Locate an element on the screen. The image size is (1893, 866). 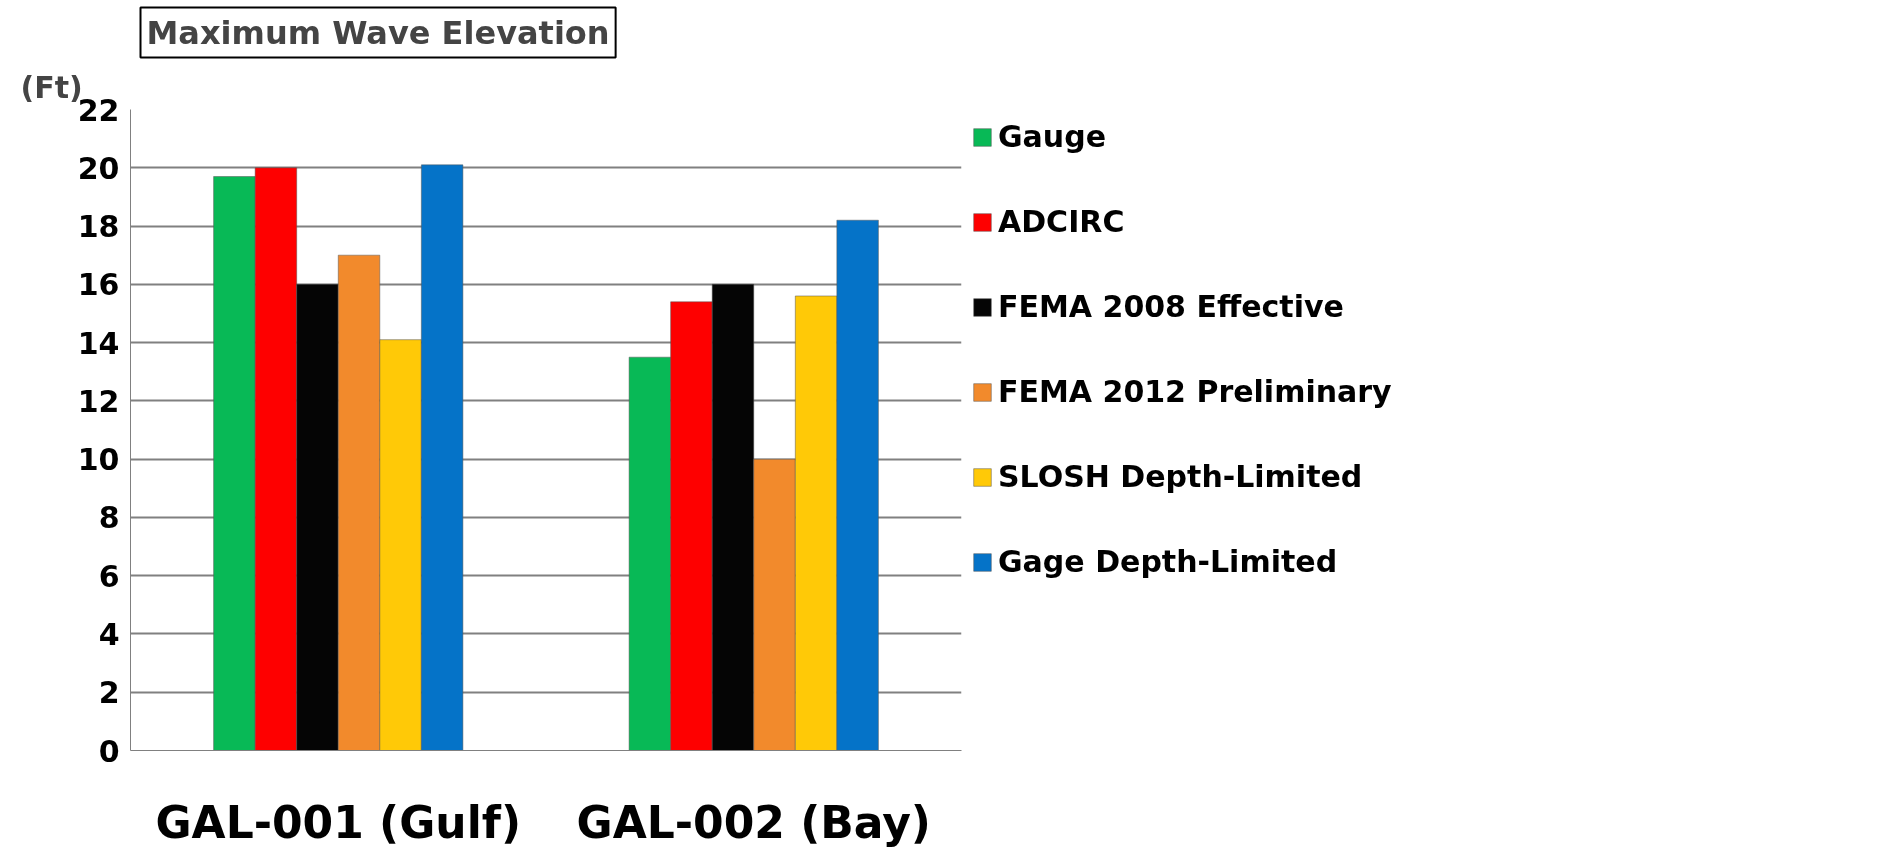
legend-label: Gauge is located at coordinates (1052, 136).